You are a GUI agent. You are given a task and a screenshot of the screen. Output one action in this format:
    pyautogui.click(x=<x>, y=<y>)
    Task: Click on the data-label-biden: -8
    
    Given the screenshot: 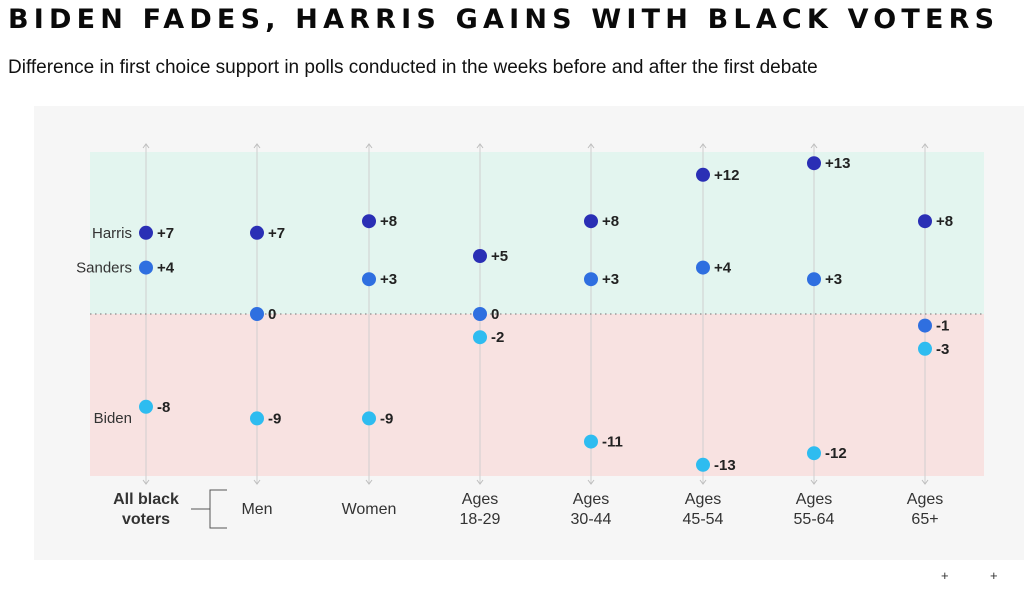 What is the action you would take?
    pyautogui.click(x=163, y=407)
    